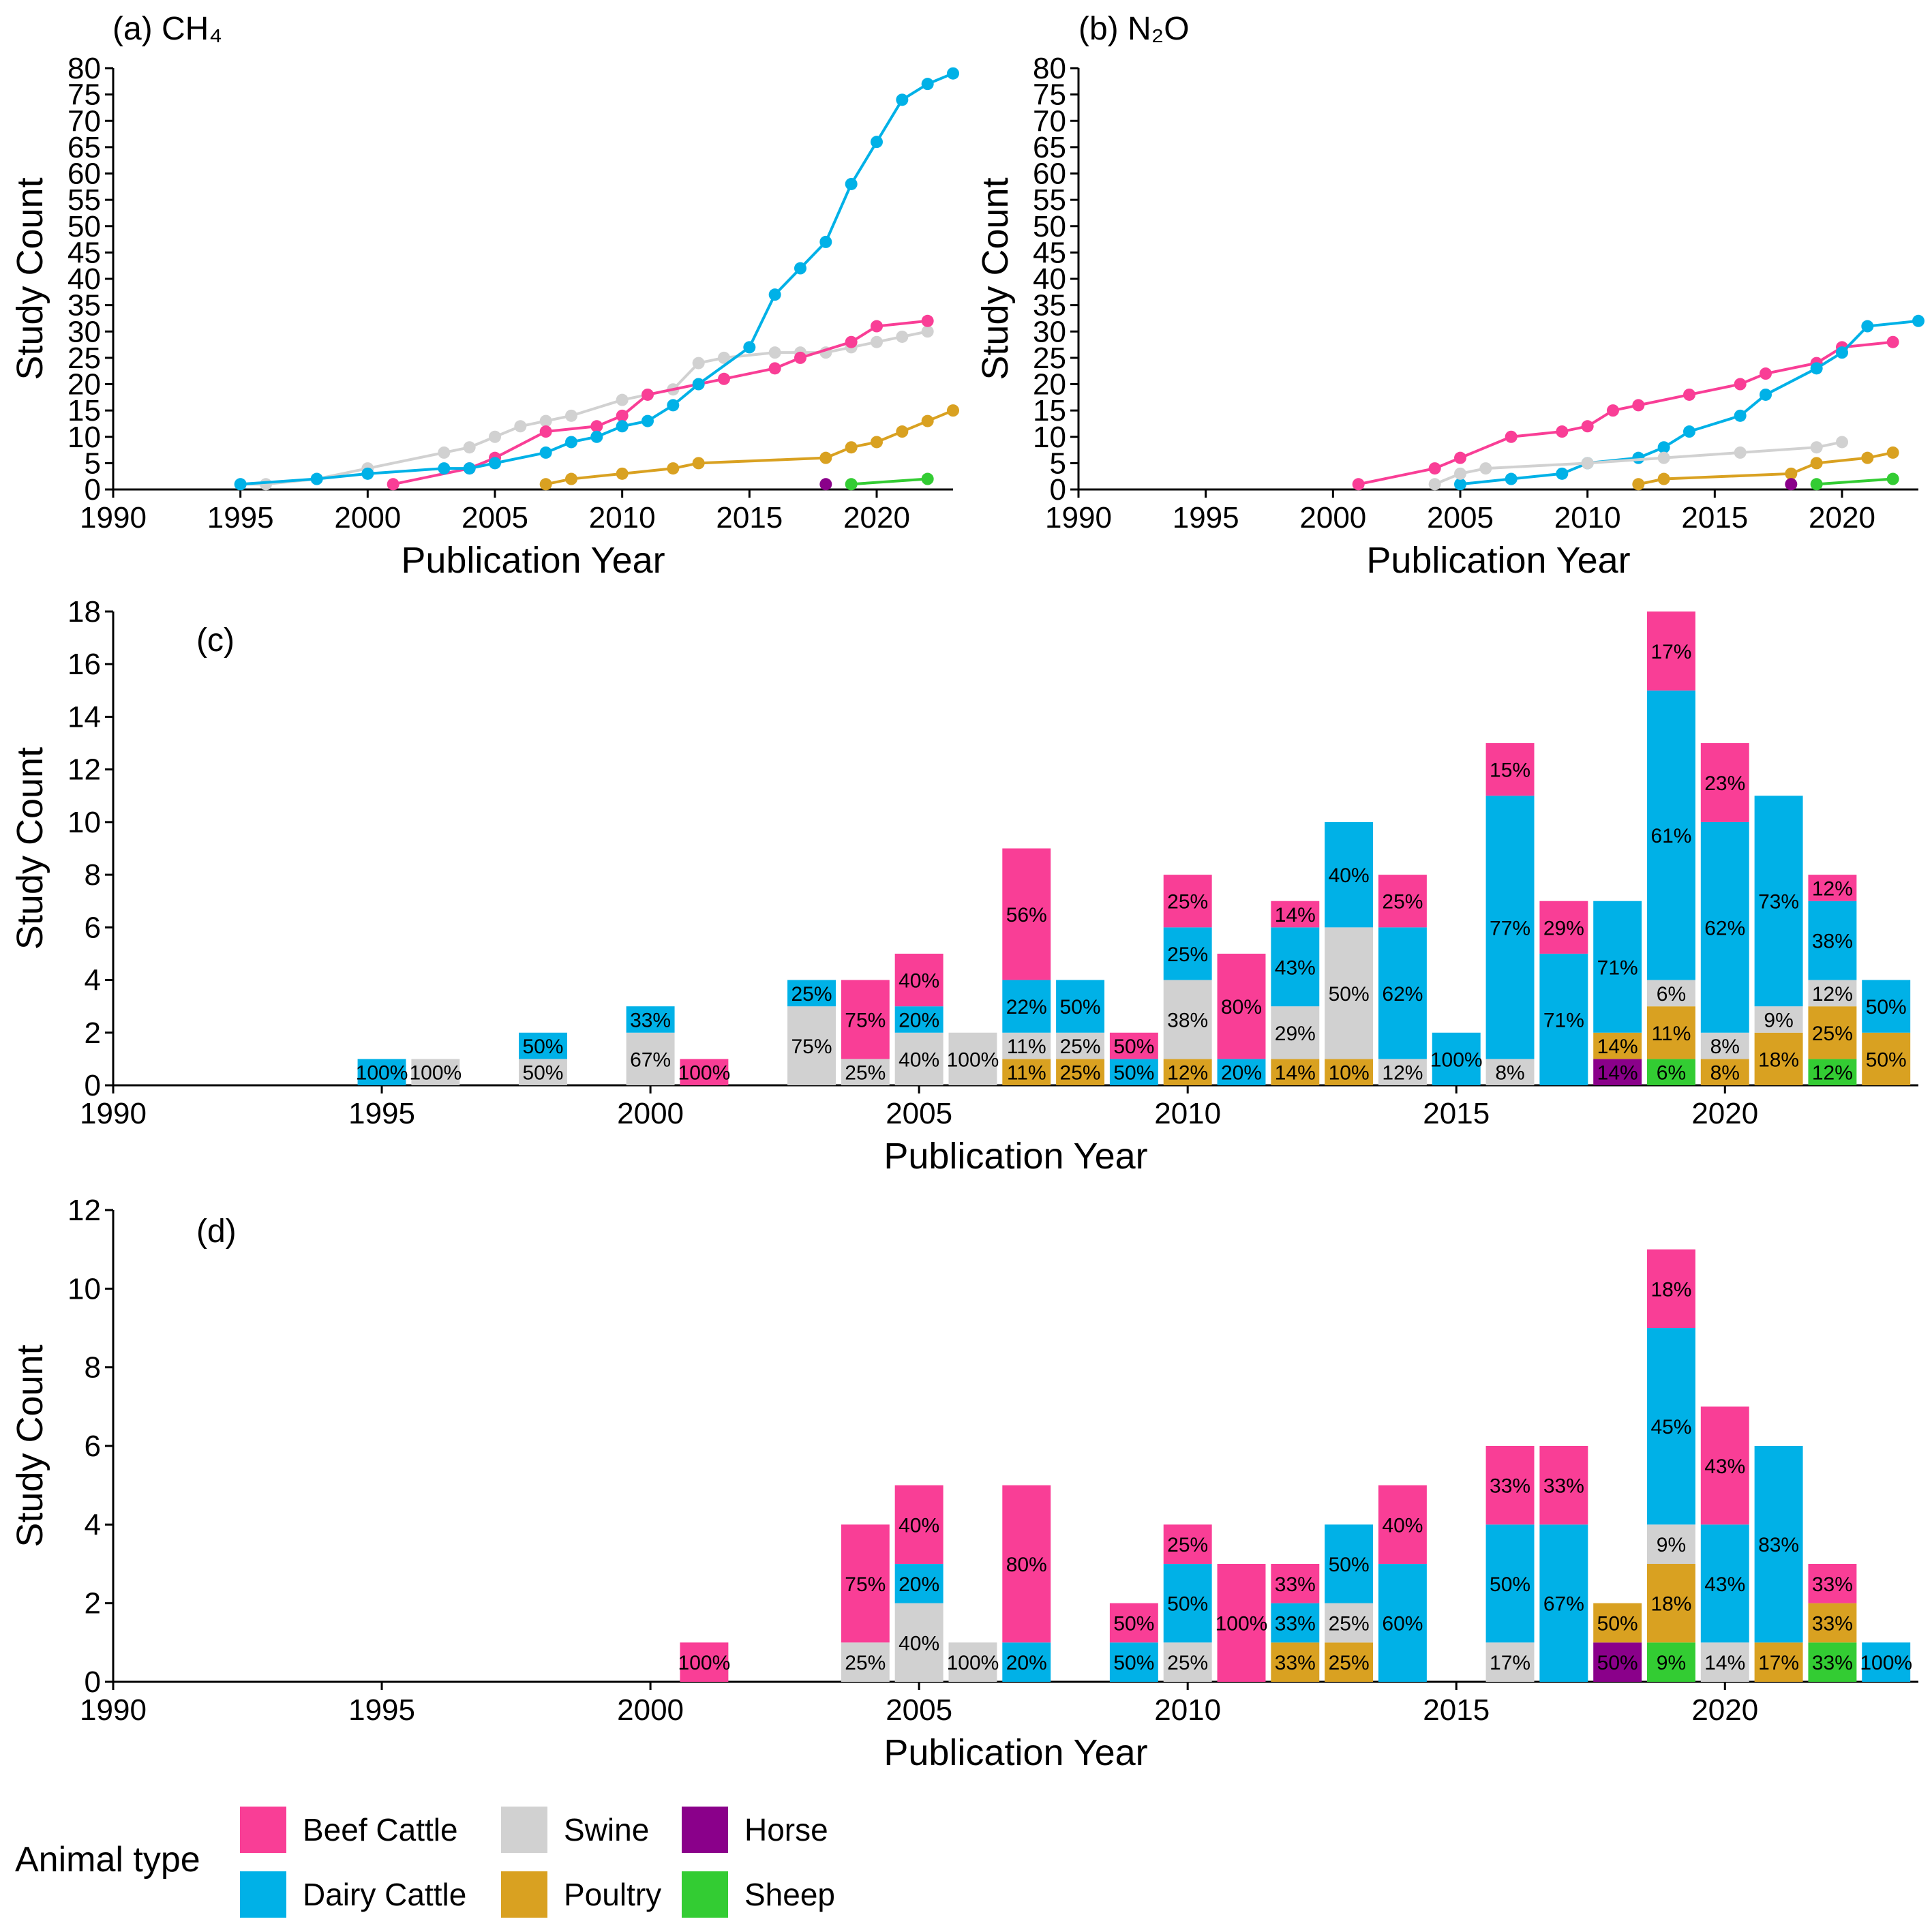 The width and height of the screenshot is (1932, 1932). Describe the element at coordinates (1778, 1663) in the screenshot. I see `bar-segment-label: 17%` at that location.